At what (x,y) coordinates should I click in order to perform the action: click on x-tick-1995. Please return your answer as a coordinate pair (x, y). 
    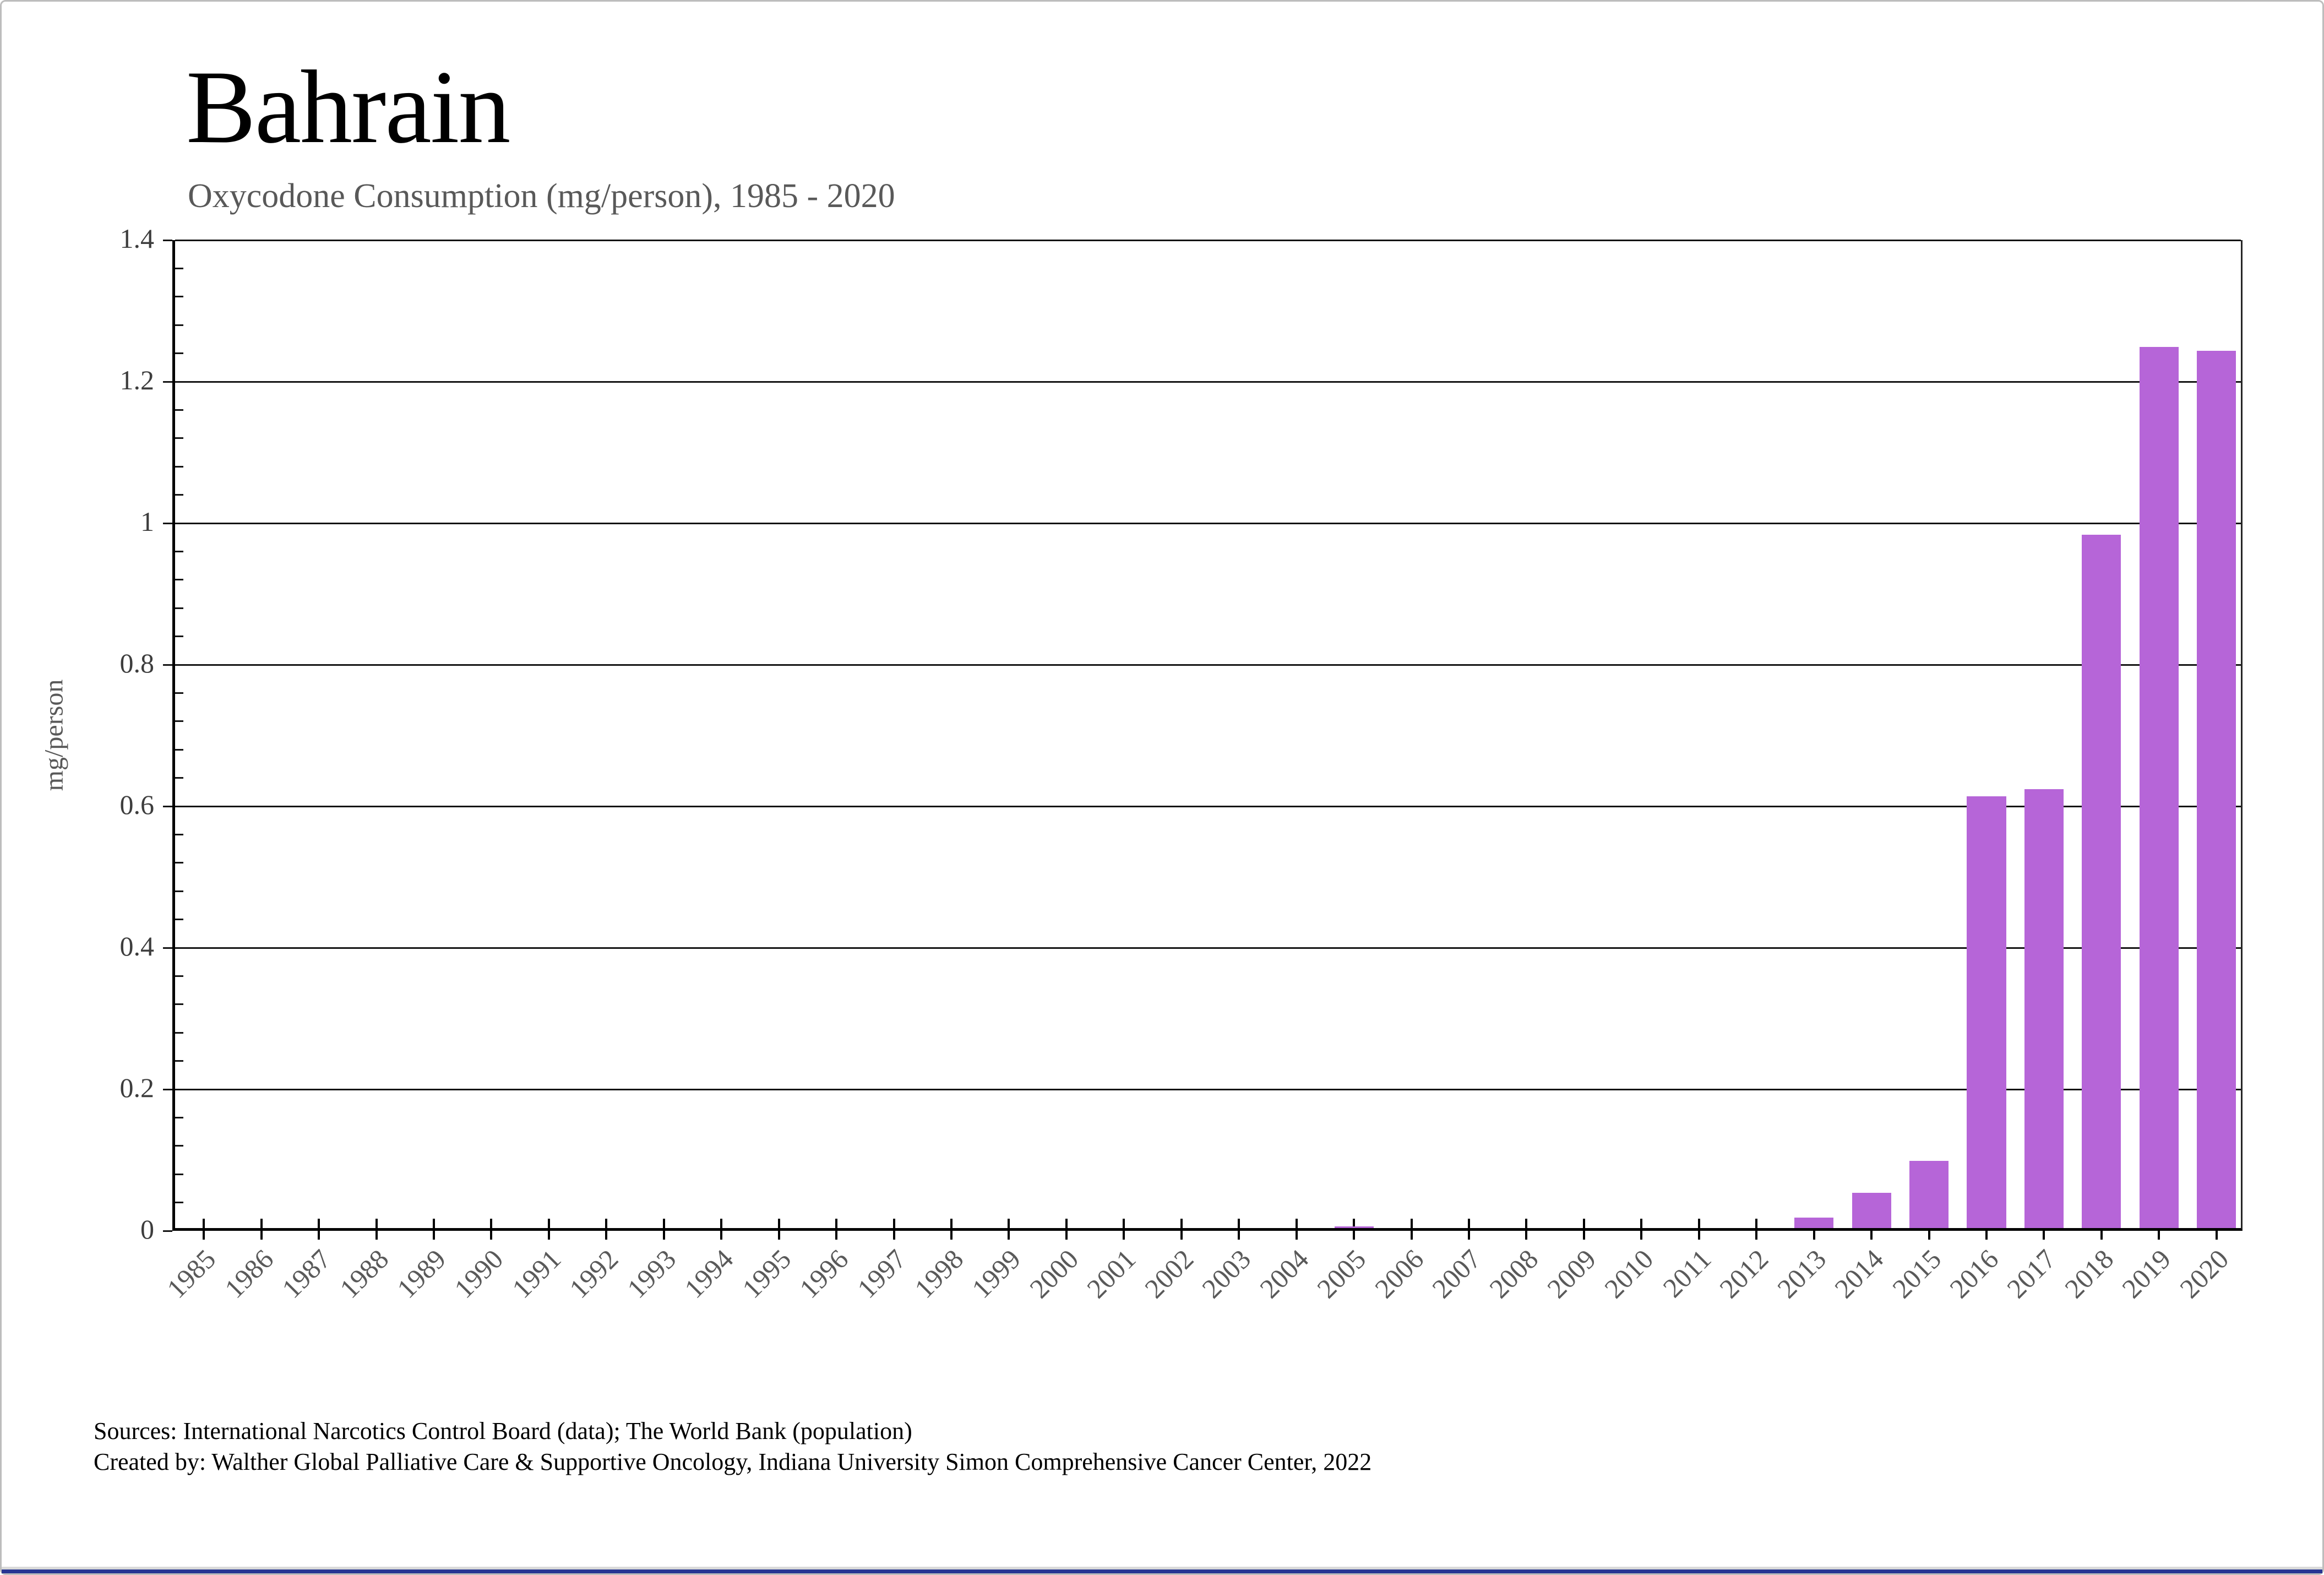
    Looking at the image, I should click on (778, 1230).